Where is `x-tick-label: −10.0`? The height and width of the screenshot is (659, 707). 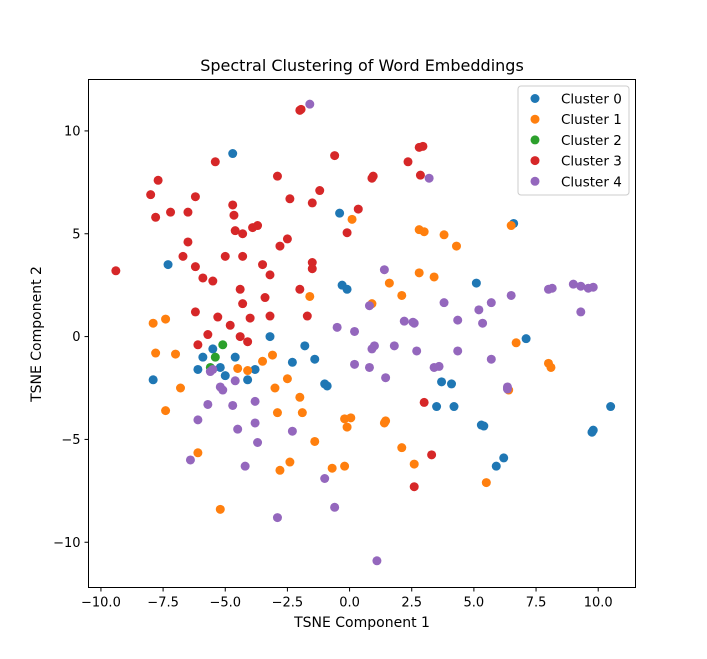 x-tick-label: −10.0 is located at coordinates (101, 603).